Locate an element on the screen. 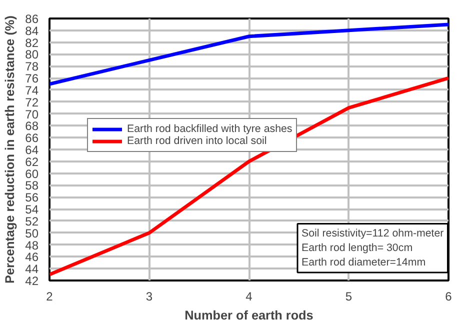 The height and width of the screenshot is (331, 476). y-tick-label: 70 is located at coordinates (32, 114).